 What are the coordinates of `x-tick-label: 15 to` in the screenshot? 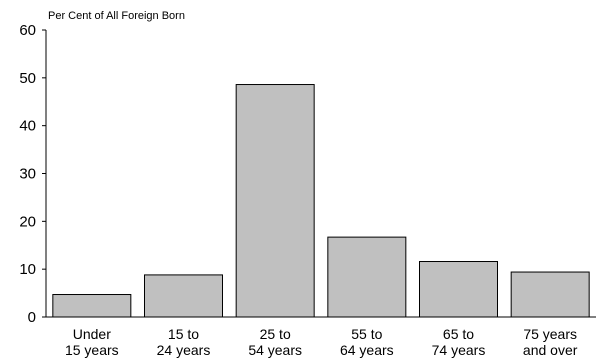 It's located at (183, 334).